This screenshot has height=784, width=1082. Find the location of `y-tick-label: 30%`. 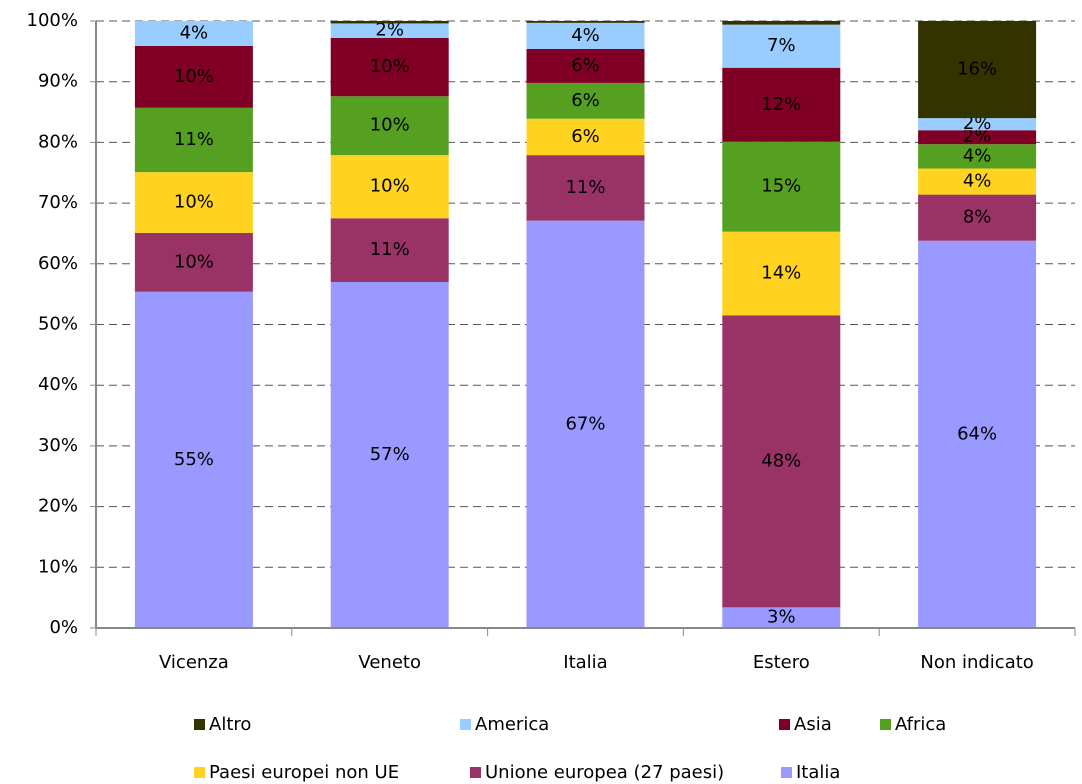

y-tick-label: 30% is located at coordinates (58, 445).